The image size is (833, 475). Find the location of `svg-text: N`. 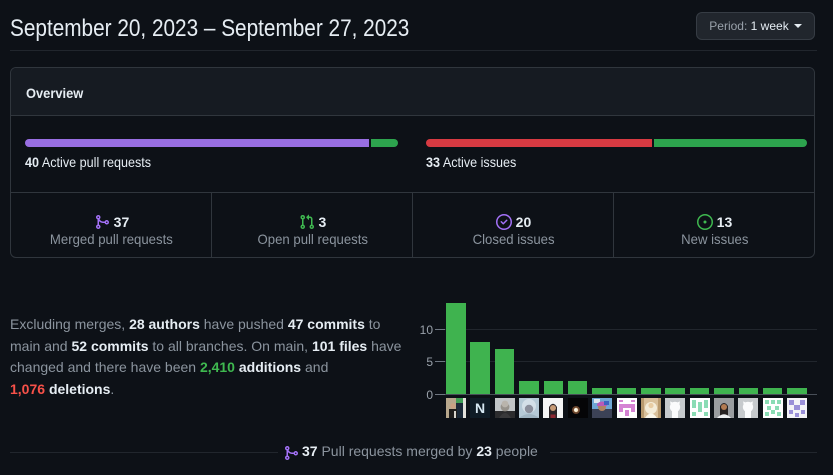

svg-text: N is located at coordinates (480, 408).